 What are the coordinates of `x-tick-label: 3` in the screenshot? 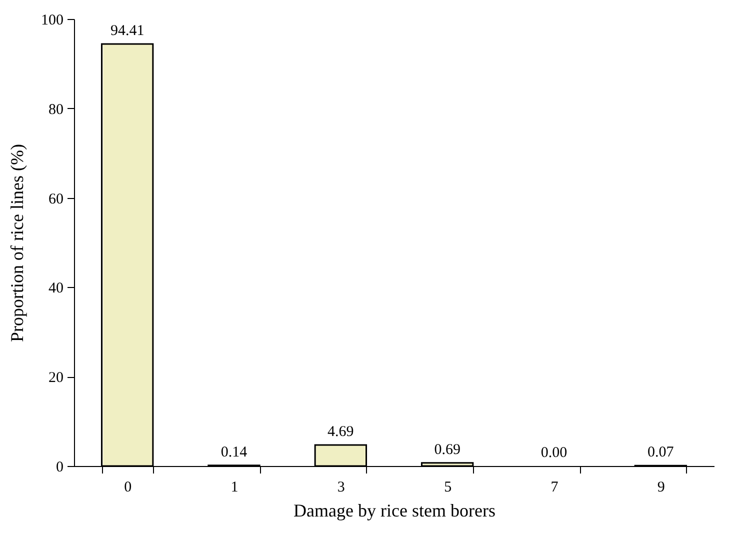 It's located at (341, 488).